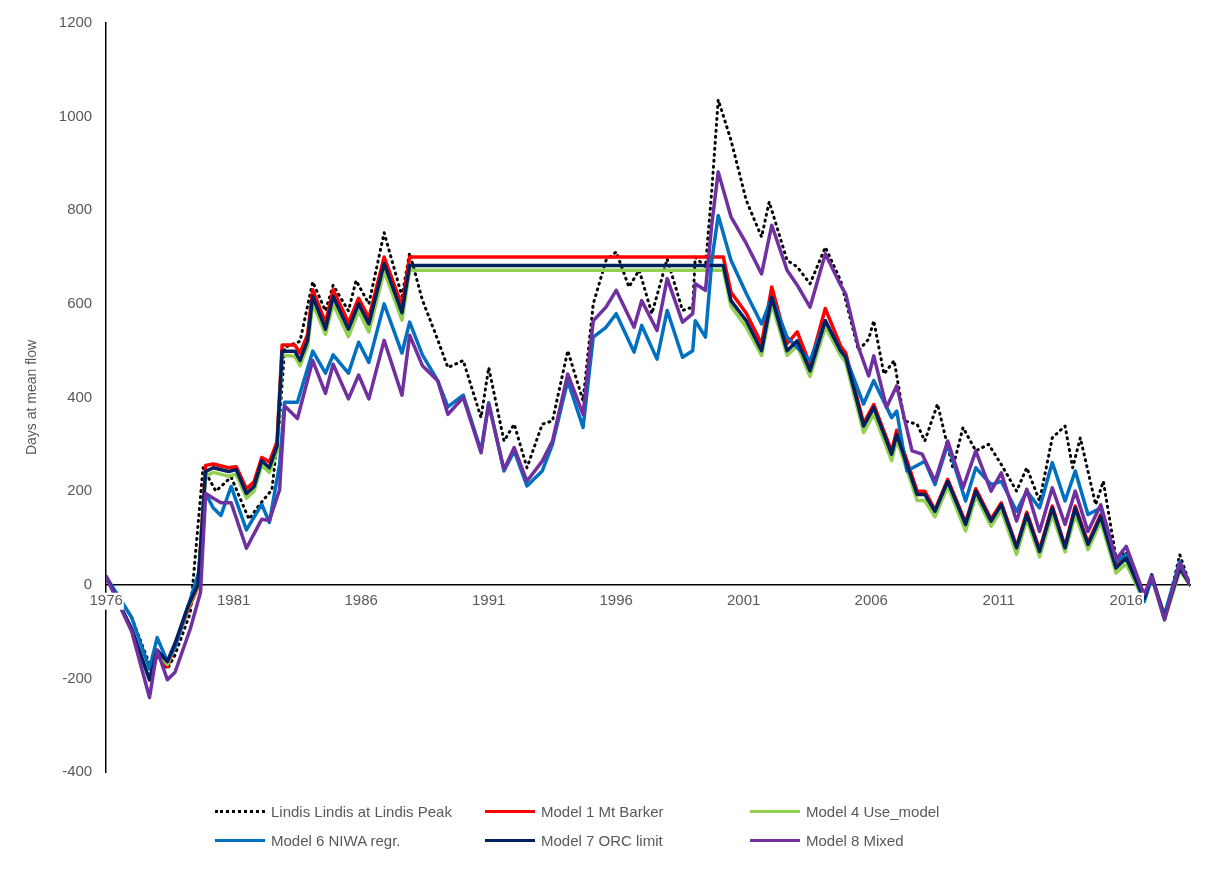 The image size is (1206, 872). What do you see at coordinates (80, 303) in the screenshot?
I see `y-tick-label: 600` at bounding box center [80, 303].